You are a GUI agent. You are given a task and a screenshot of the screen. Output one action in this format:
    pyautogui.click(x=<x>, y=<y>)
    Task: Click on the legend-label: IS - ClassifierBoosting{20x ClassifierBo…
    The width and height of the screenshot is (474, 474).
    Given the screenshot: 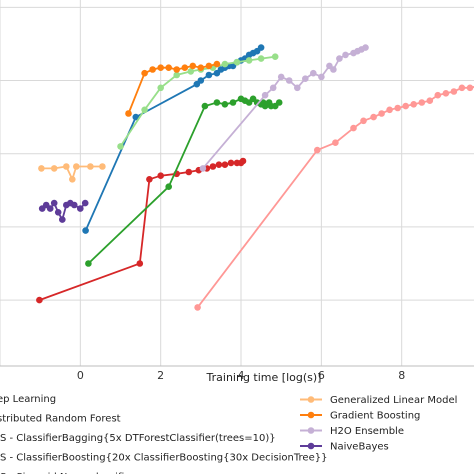 What is the action you would take?
    pyautogui.click(x=163, y=458)
    